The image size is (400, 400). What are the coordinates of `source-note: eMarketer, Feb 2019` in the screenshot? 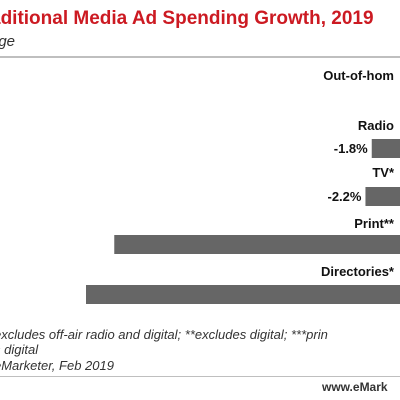 It's located at (57, 365).